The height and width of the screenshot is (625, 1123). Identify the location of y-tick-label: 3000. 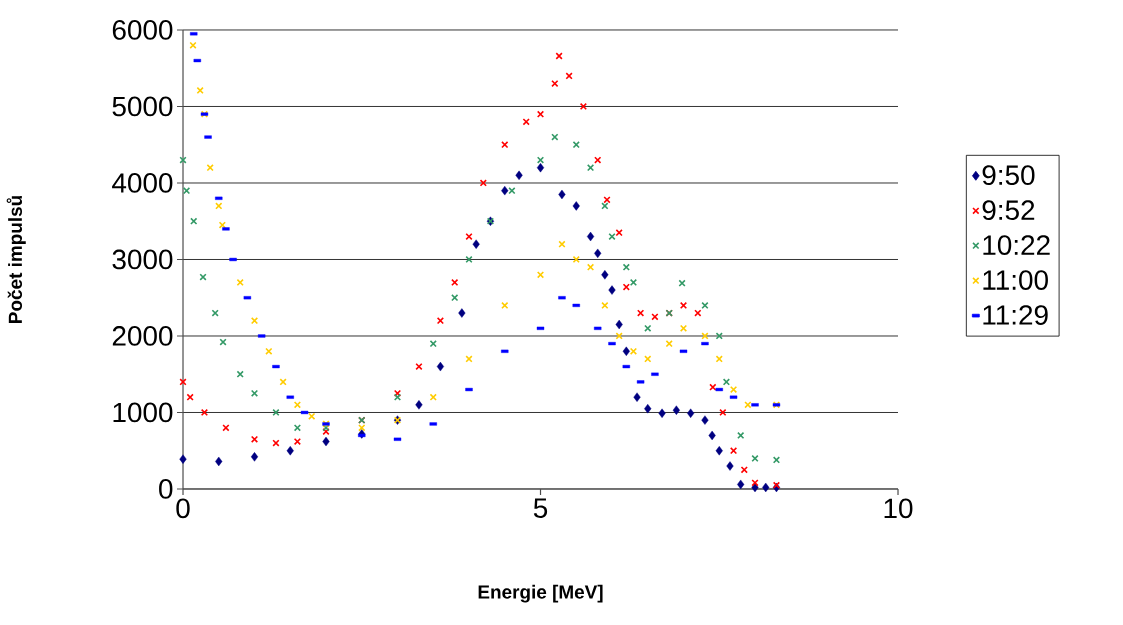
(142, 259).